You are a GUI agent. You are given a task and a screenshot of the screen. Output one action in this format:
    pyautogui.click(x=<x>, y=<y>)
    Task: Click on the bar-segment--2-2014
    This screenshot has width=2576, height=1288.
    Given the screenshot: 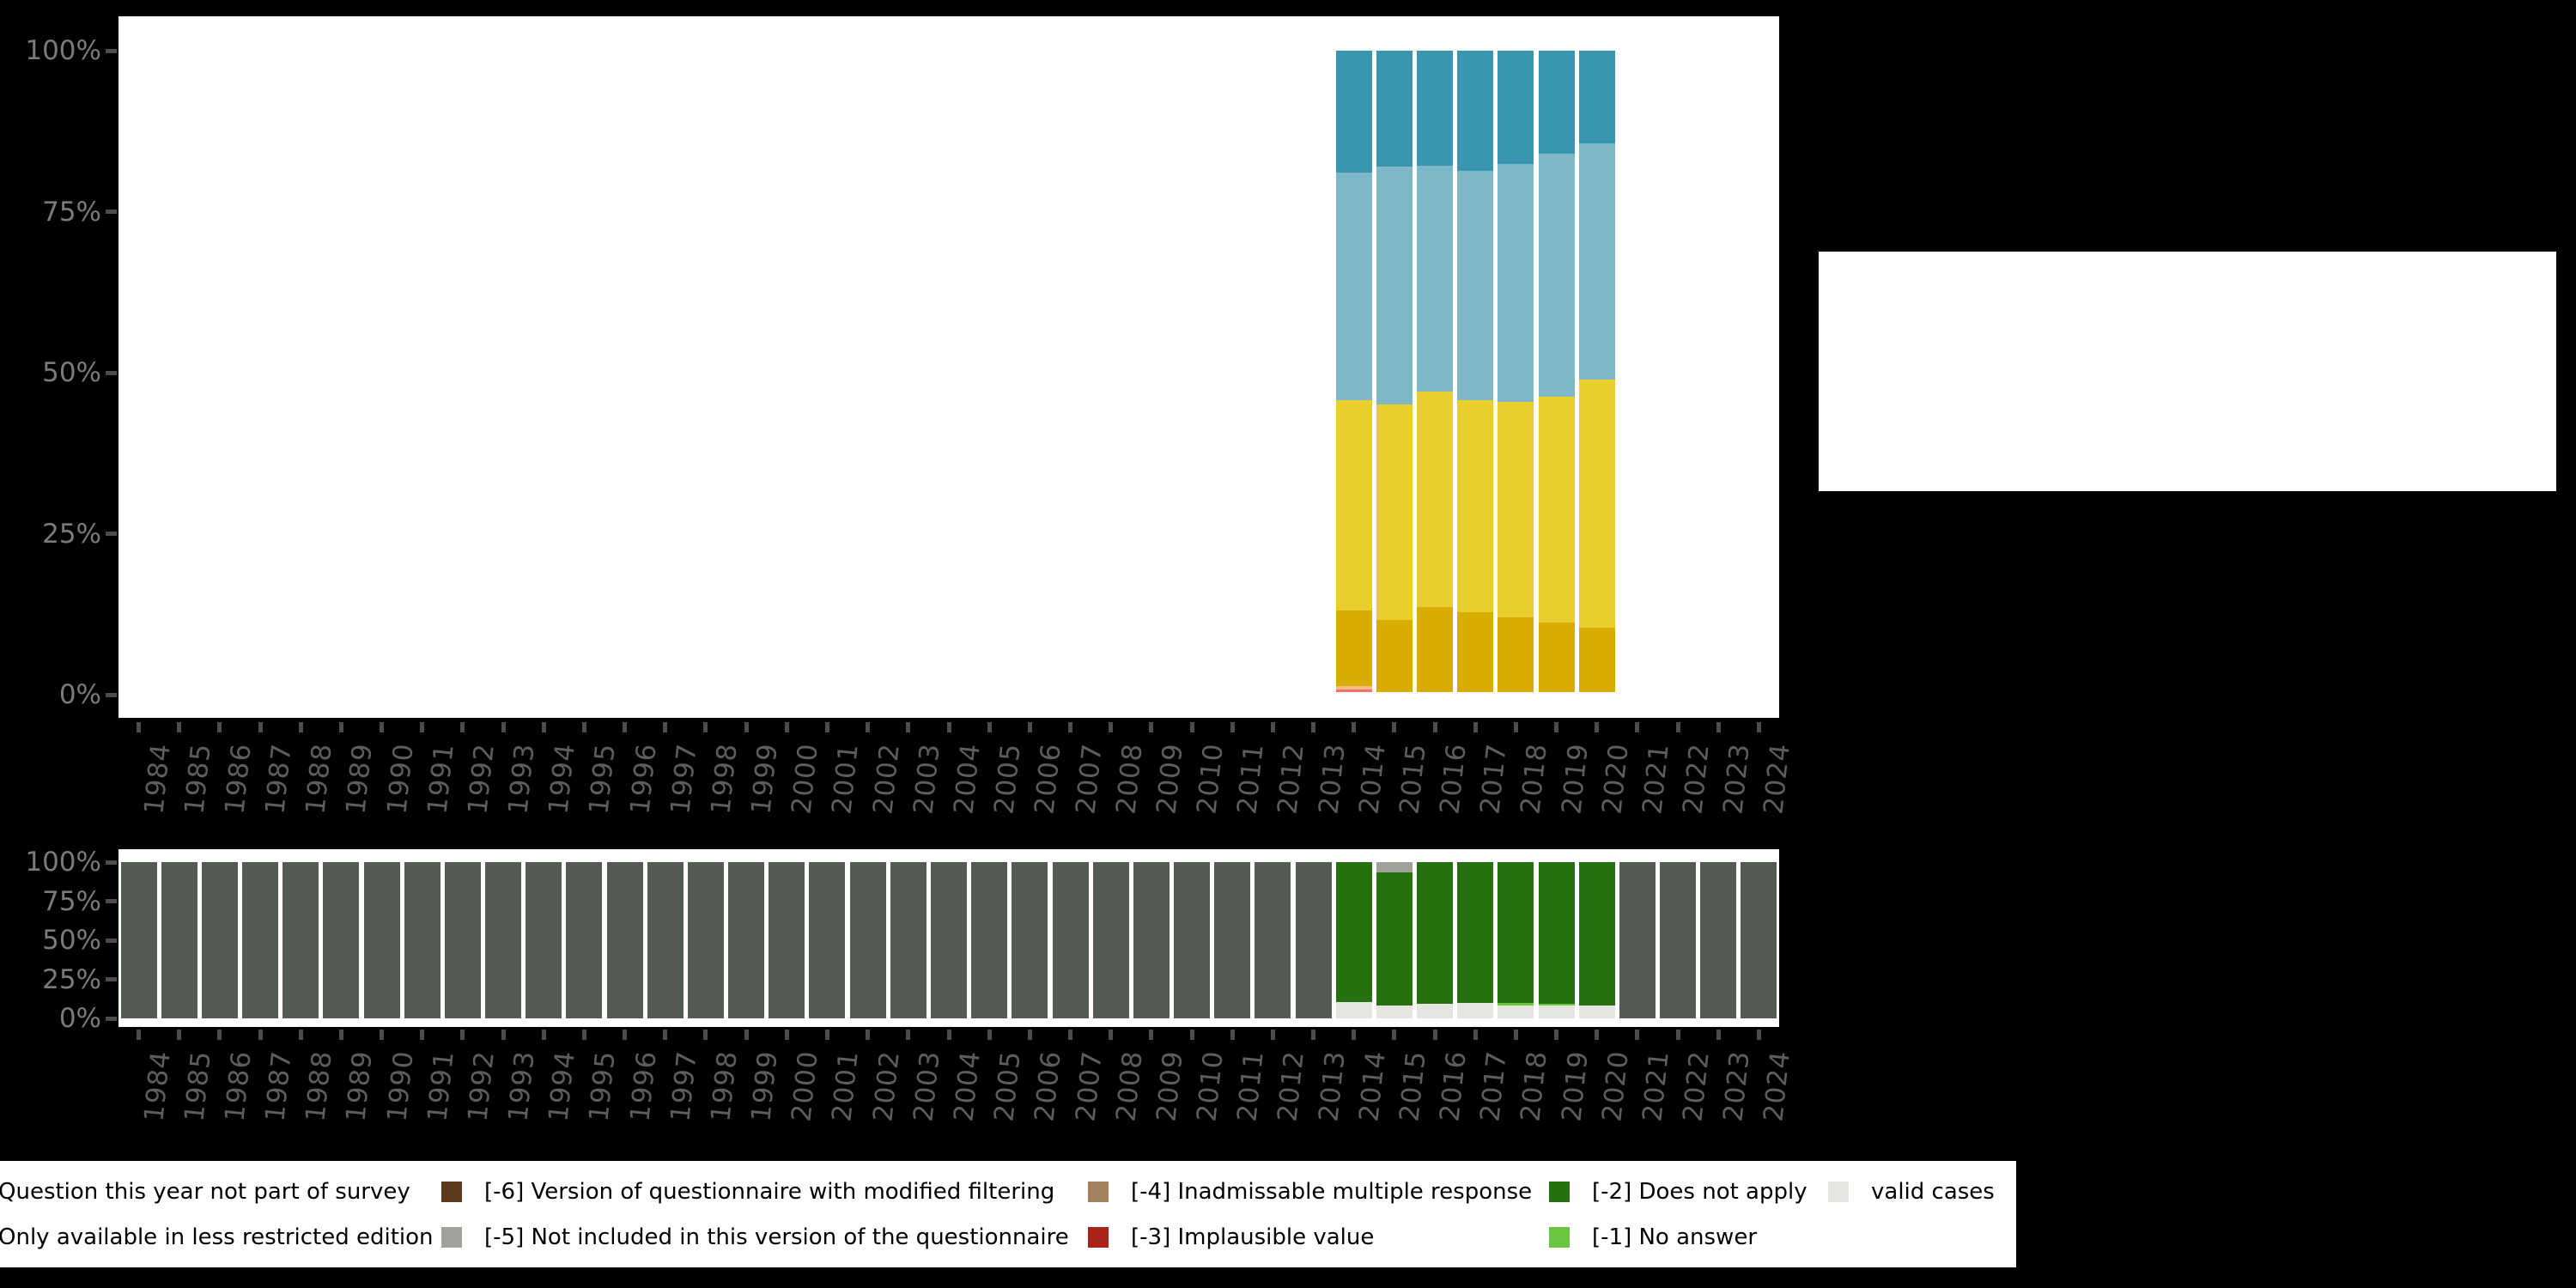 What is the action you would take?
    pyautogui.click(x=1353, y=932)
    